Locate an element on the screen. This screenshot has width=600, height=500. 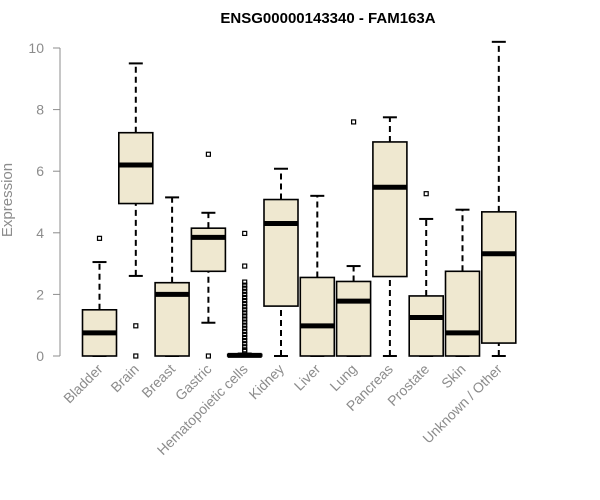
x-label-kidney: Kidney is located at coordinates (267, 382).